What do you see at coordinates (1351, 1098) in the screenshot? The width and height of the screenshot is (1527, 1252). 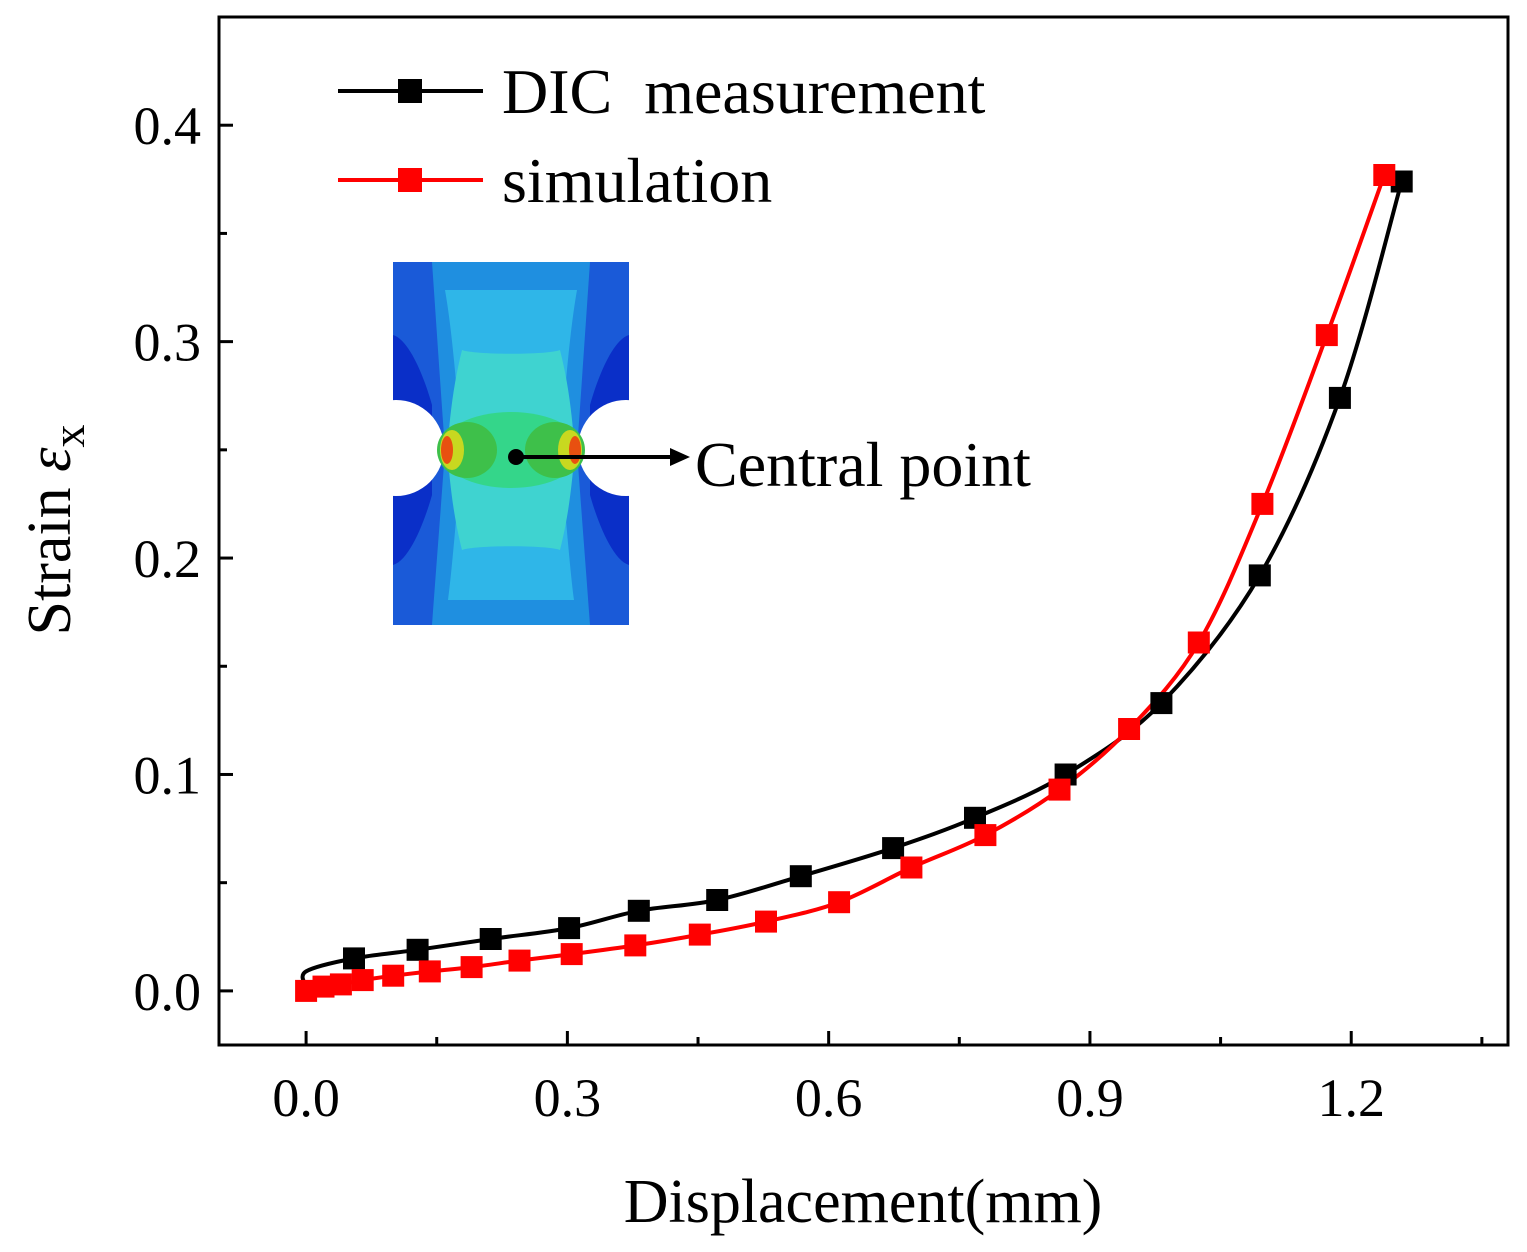 I see `x-tick-label-4: 1.2` at bounding box center [1351, 1098].